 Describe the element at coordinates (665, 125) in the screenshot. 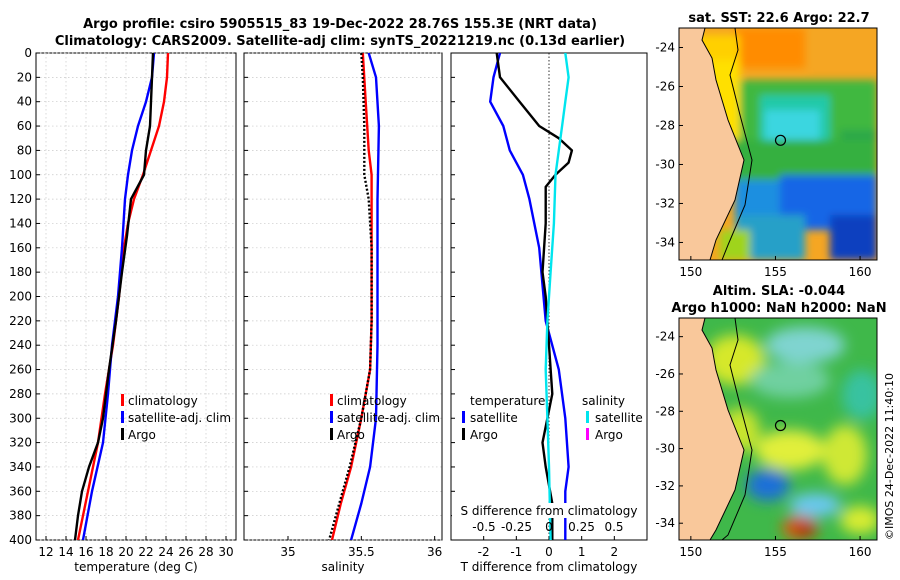

I see `map-y-tick-label: -28` at that location.